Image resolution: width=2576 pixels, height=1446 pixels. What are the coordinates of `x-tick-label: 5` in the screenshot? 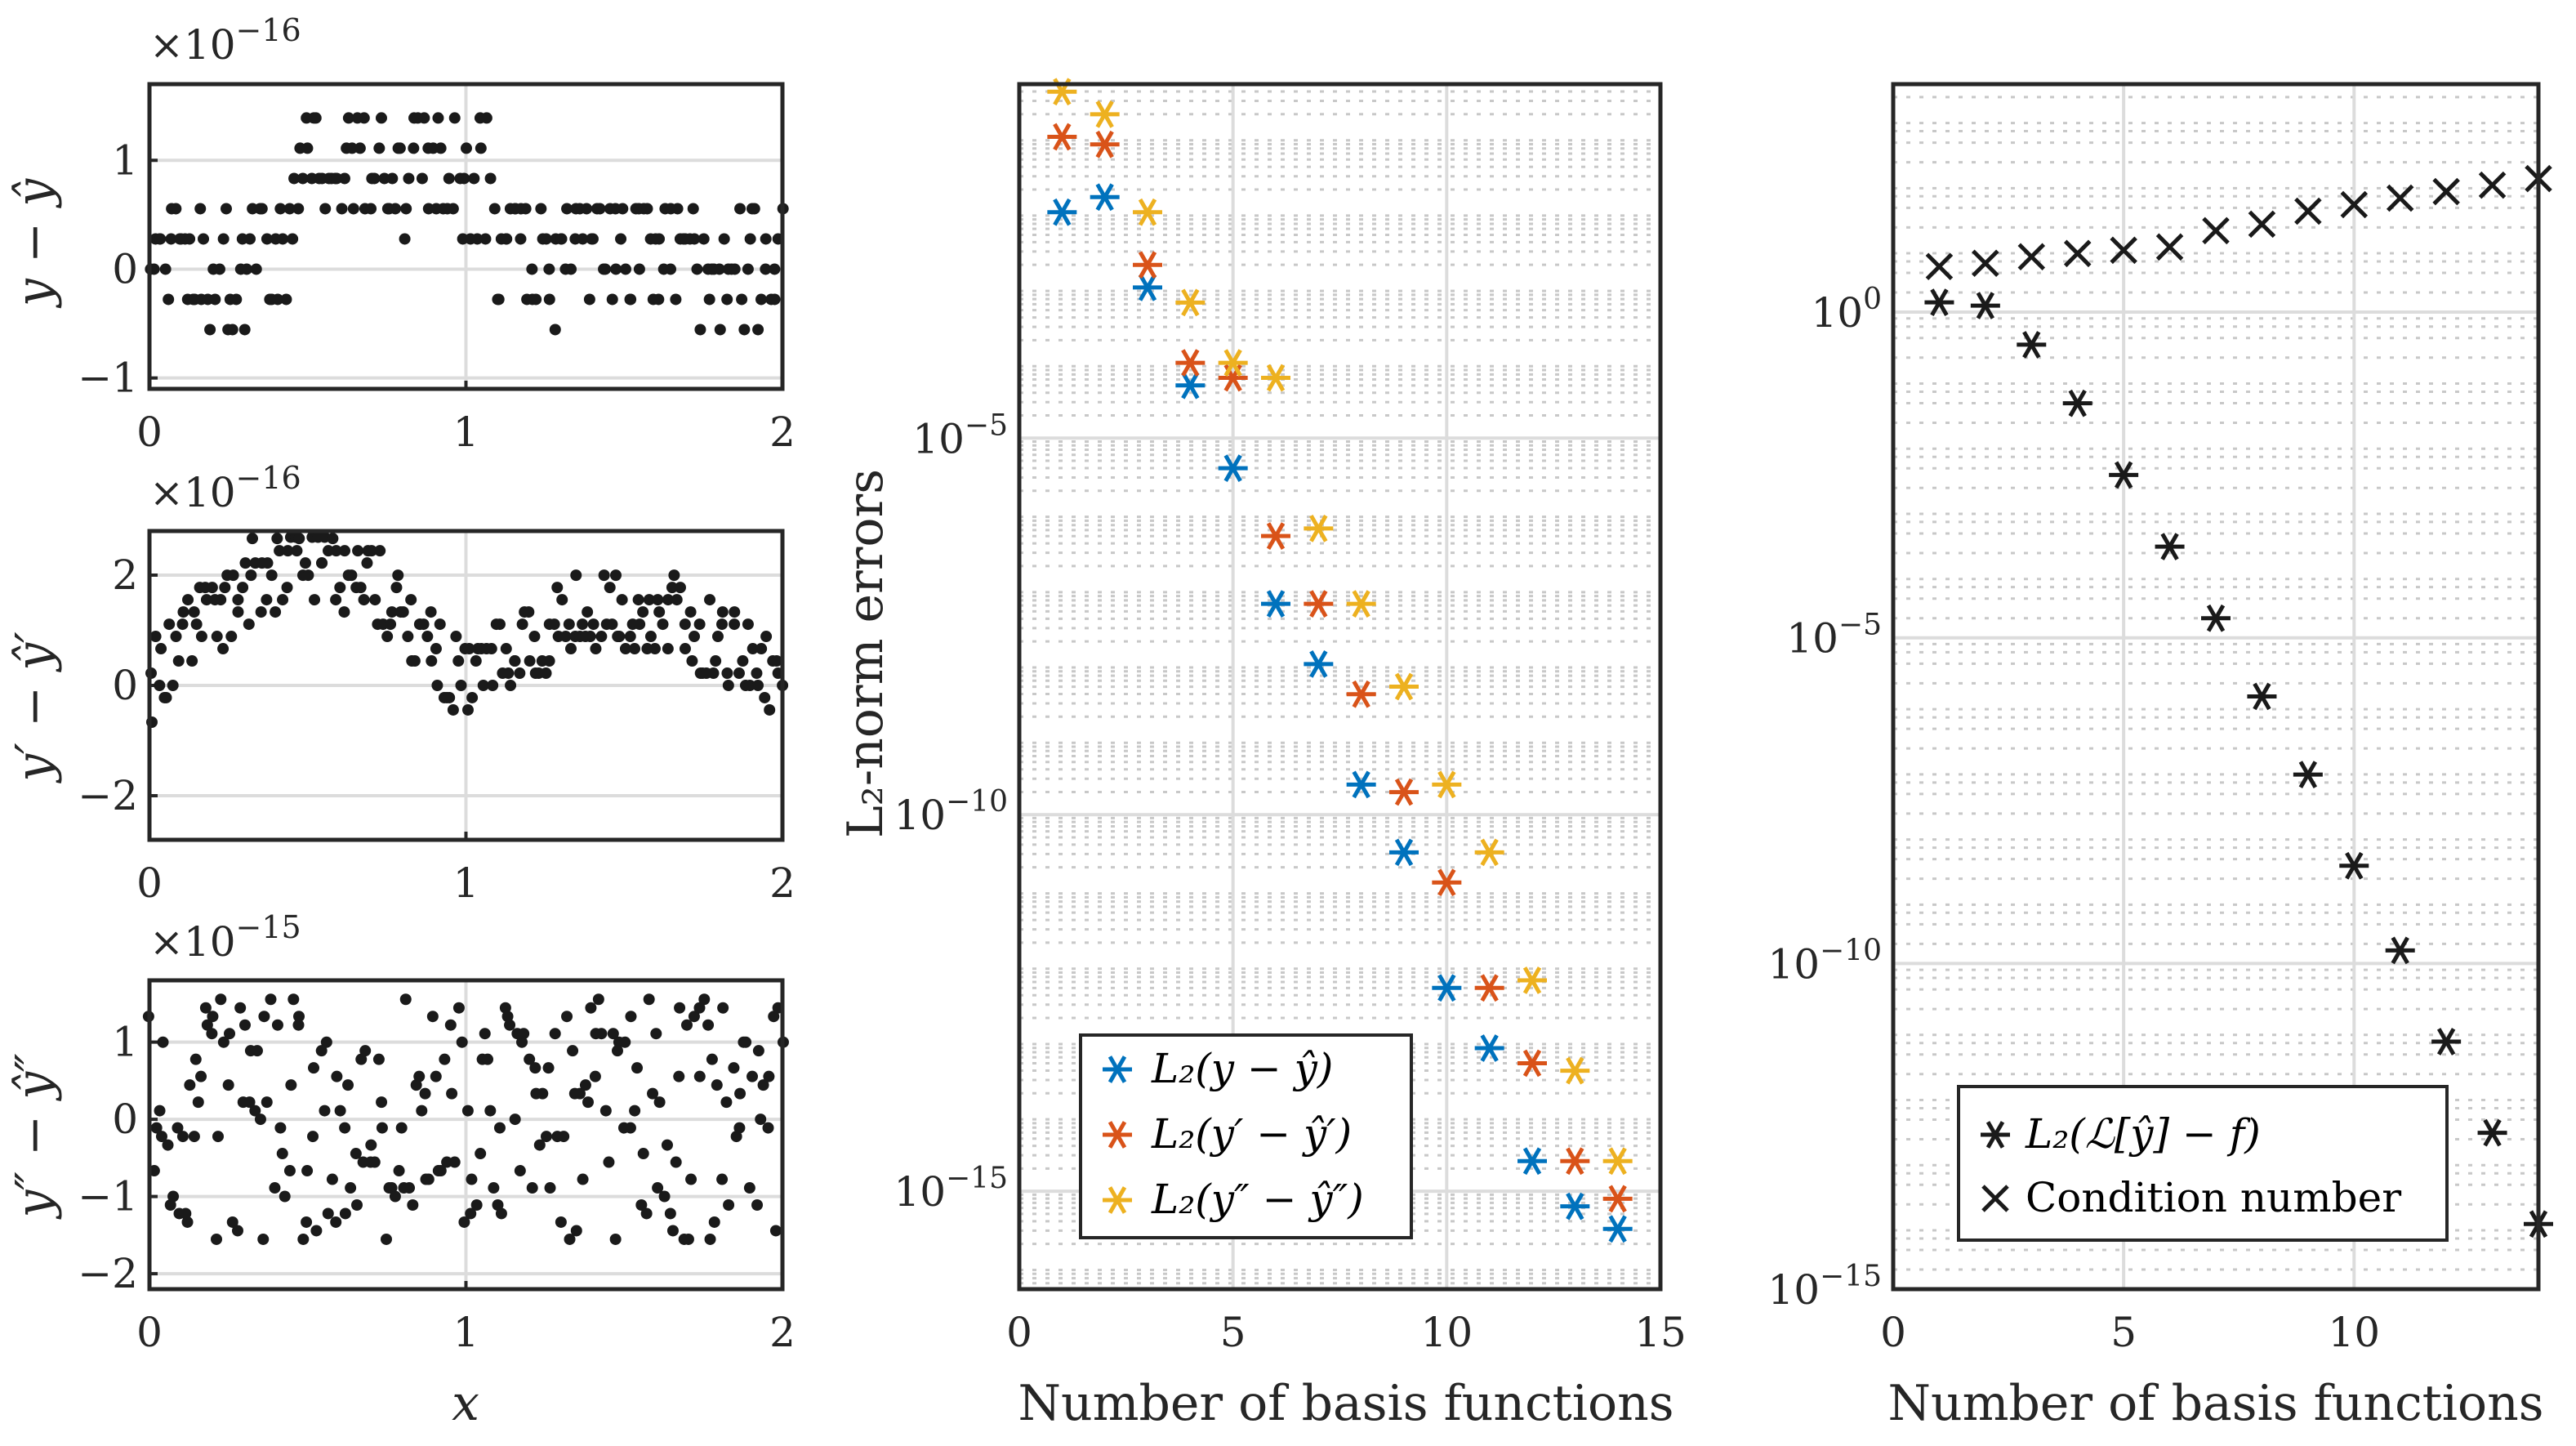 It's located at (1233, 1332).